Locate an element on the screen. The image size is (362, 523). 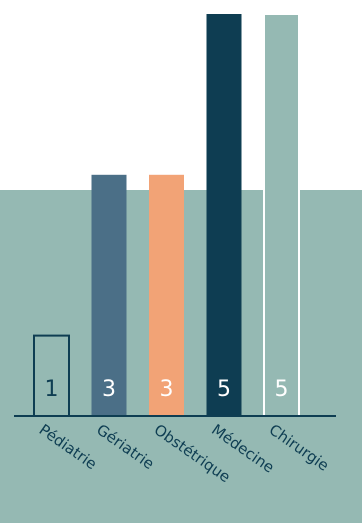
data-label-0: 1 is located at coordinates (52, 389).